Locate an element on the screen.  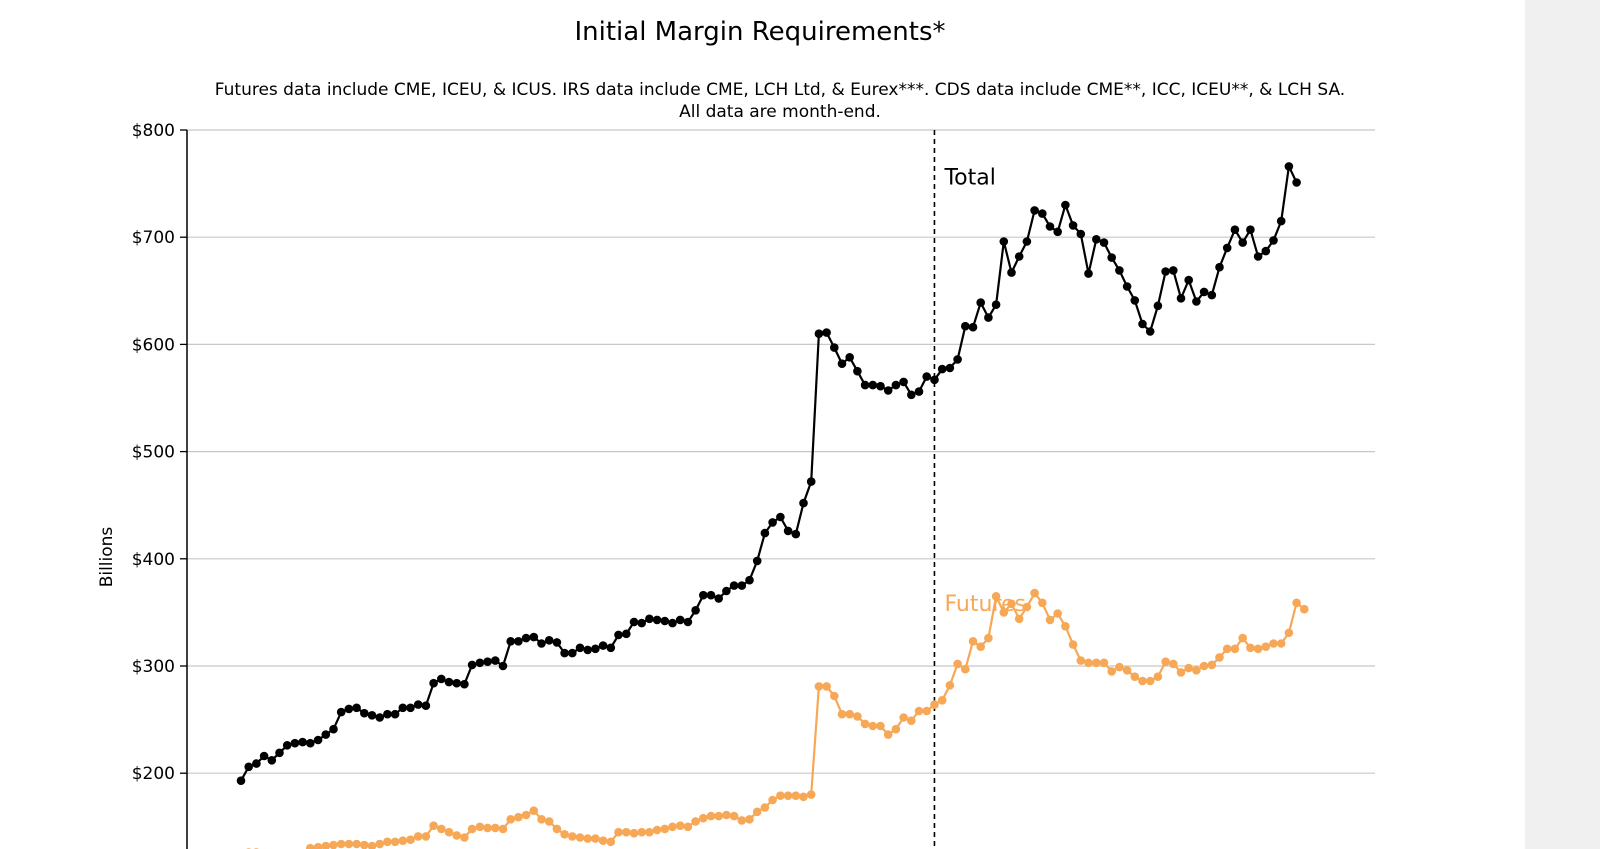
y-tick-label-400: $400 is located at coordinates (153, 560).